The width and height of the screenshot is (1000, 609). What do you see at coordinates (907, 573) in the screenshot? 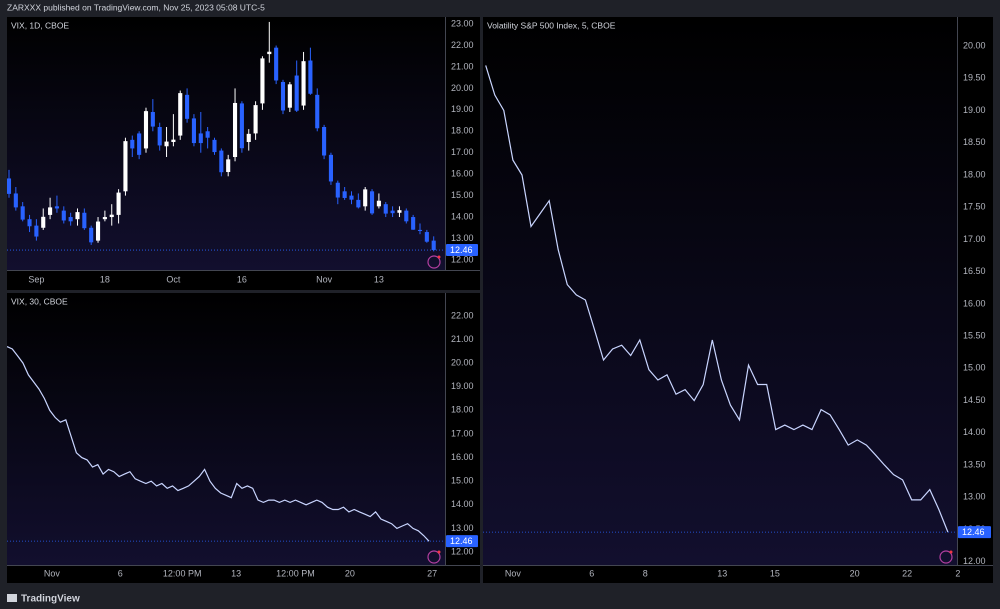
I see `x-tick-label: 22` at bounding box center [907, 573].